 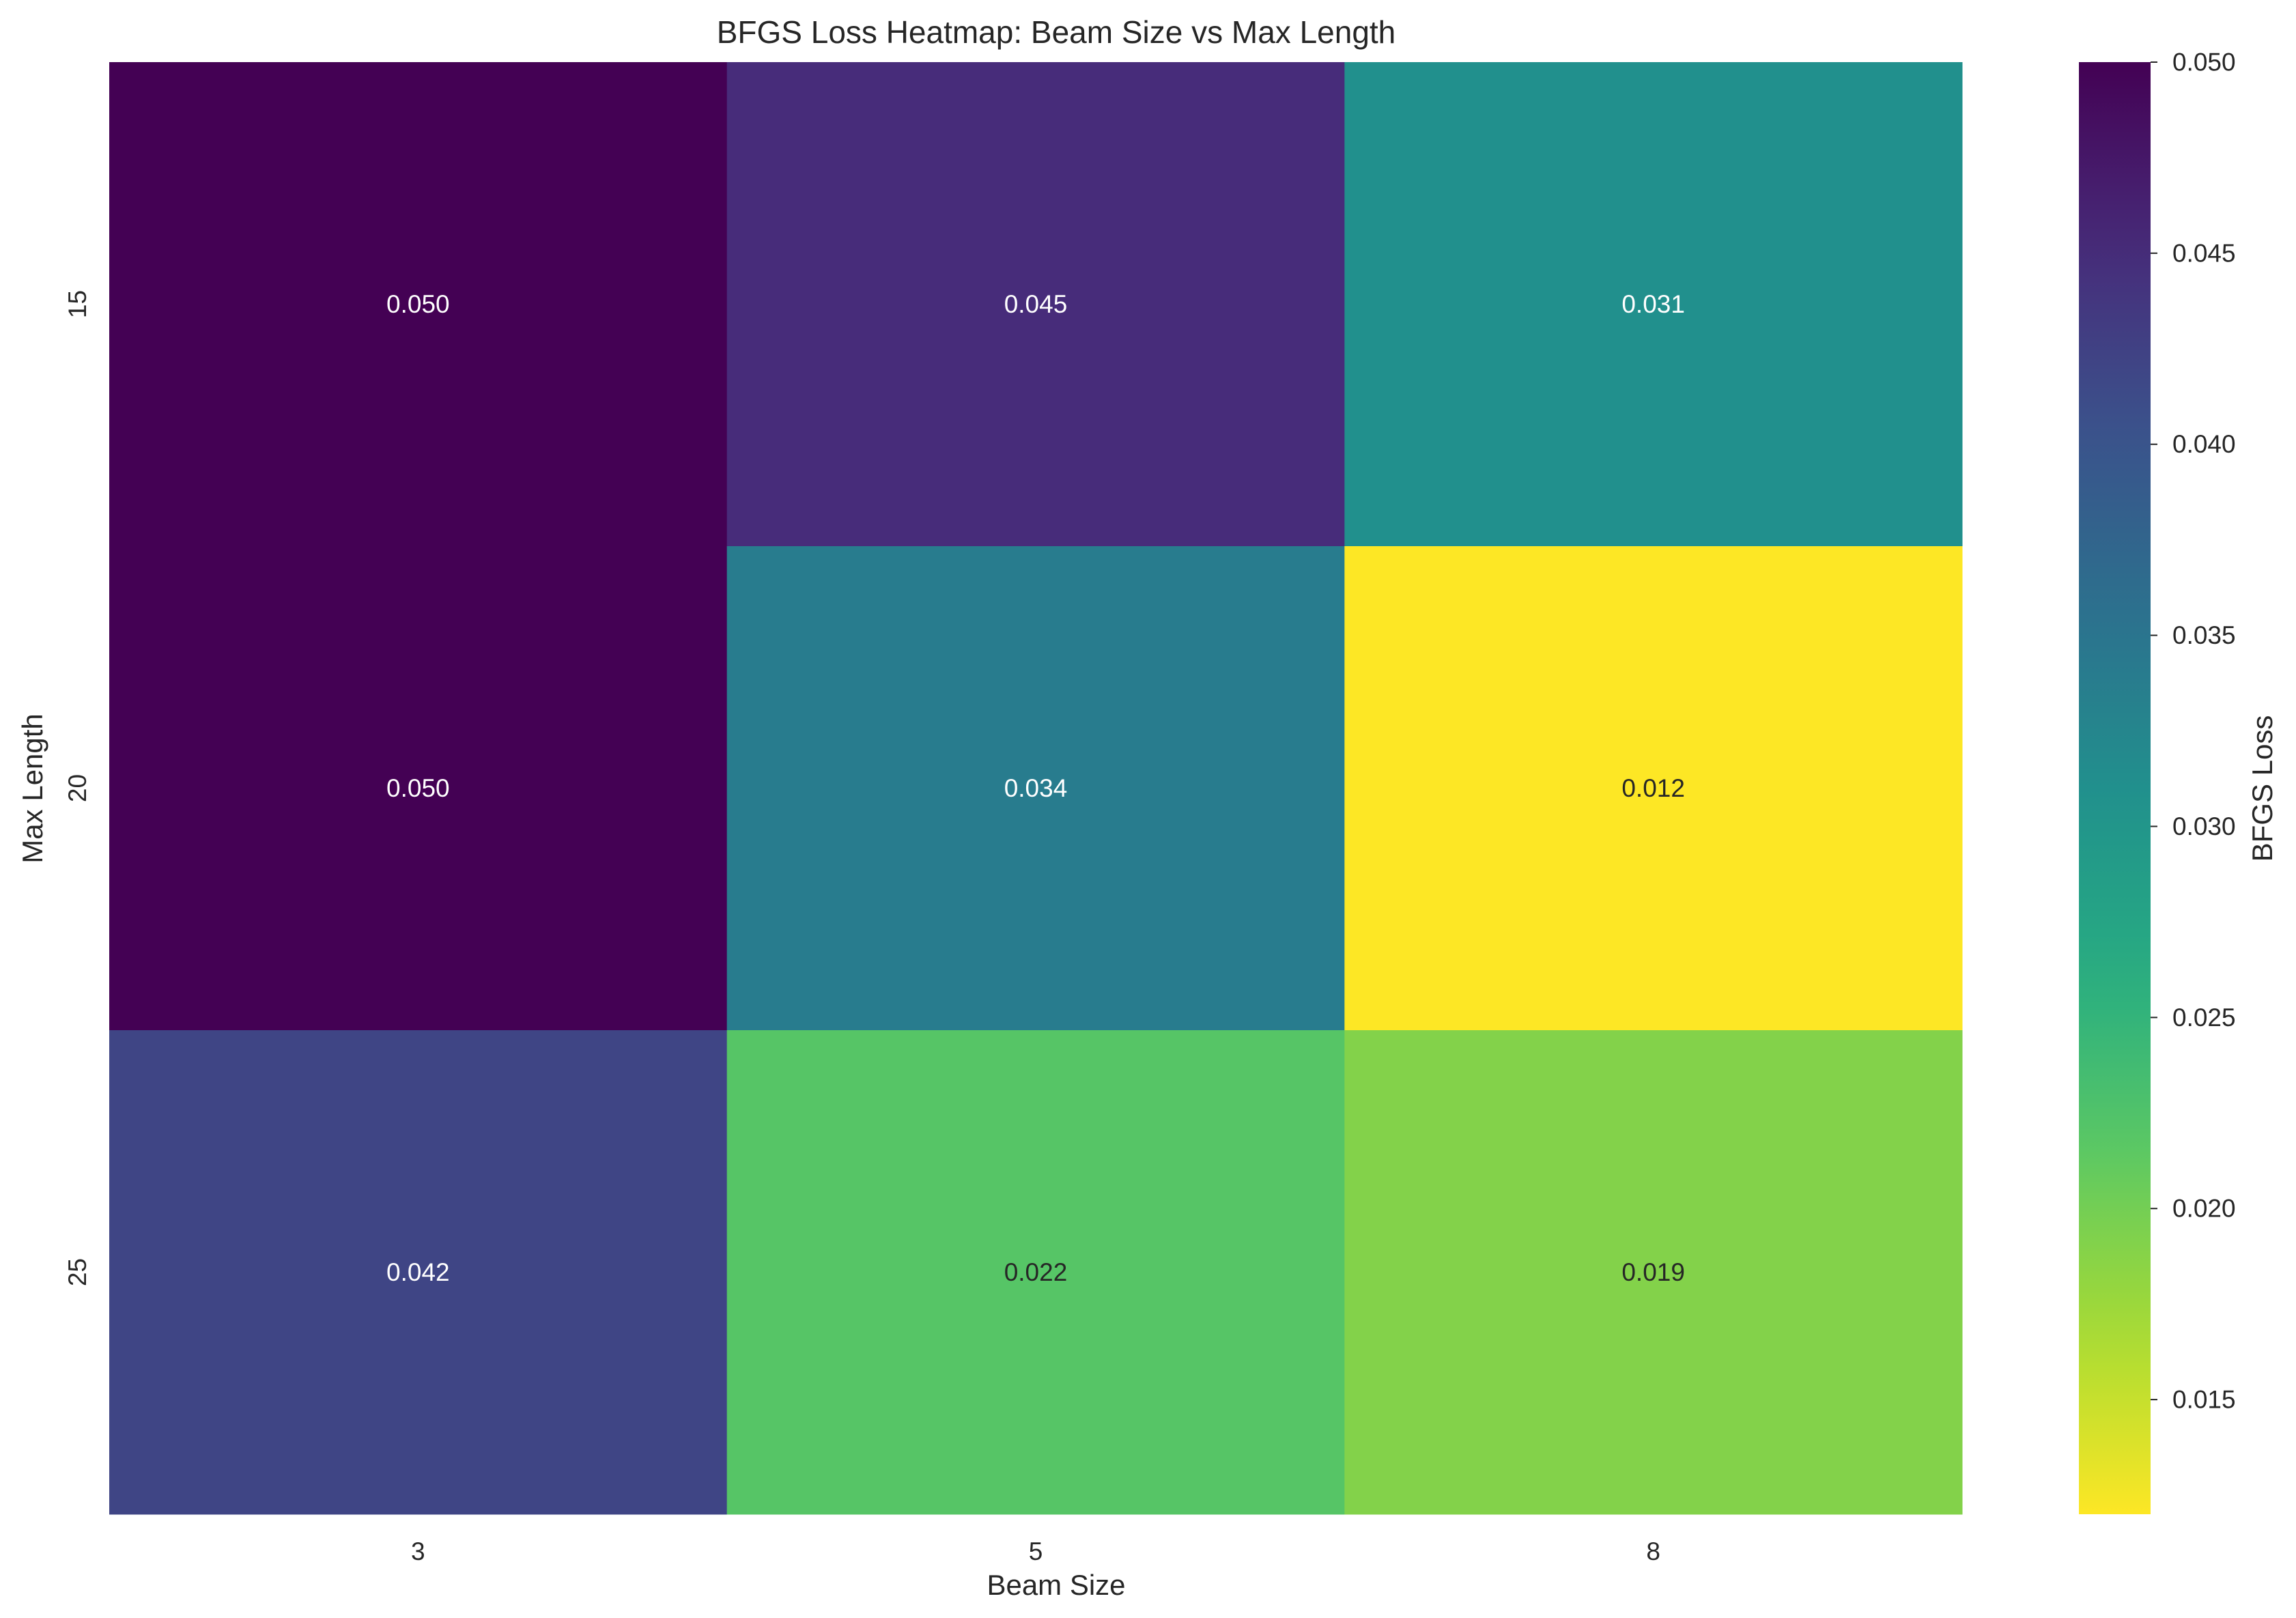 I want to click on heatmap-cell-r0-c0, so click(x=418, y=304).